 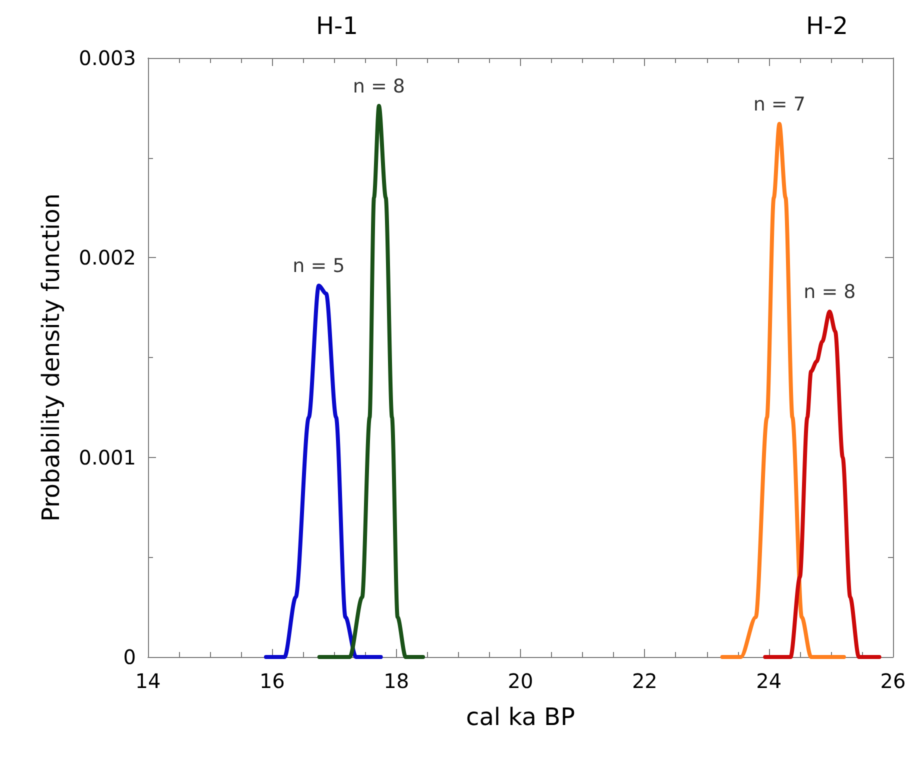 What do you see at coordinates (769, 681) in the screenshot?
I see `x-tick-label: 24` at bounding box center [769, 681].